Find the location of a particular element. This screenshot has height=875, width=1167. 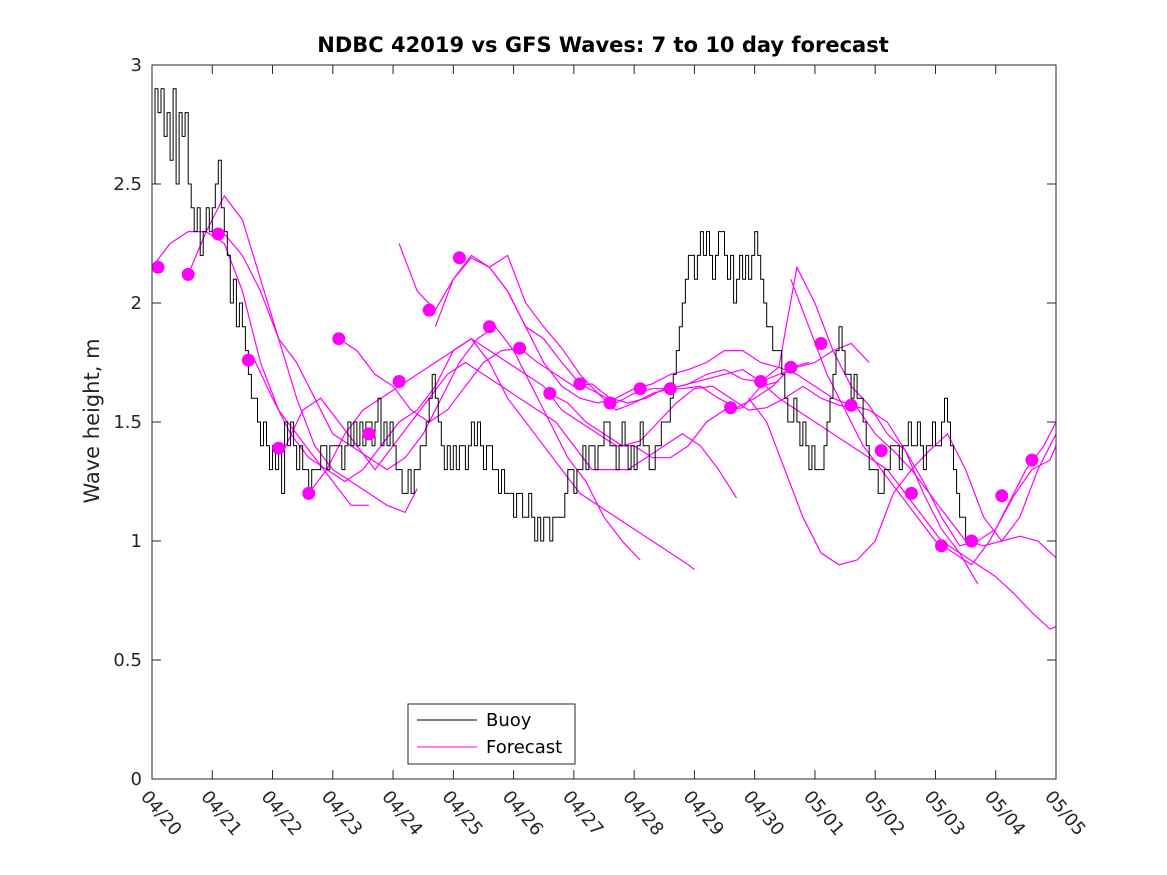

y-tick-label: 0.5 is located at coordinates (127, 660).